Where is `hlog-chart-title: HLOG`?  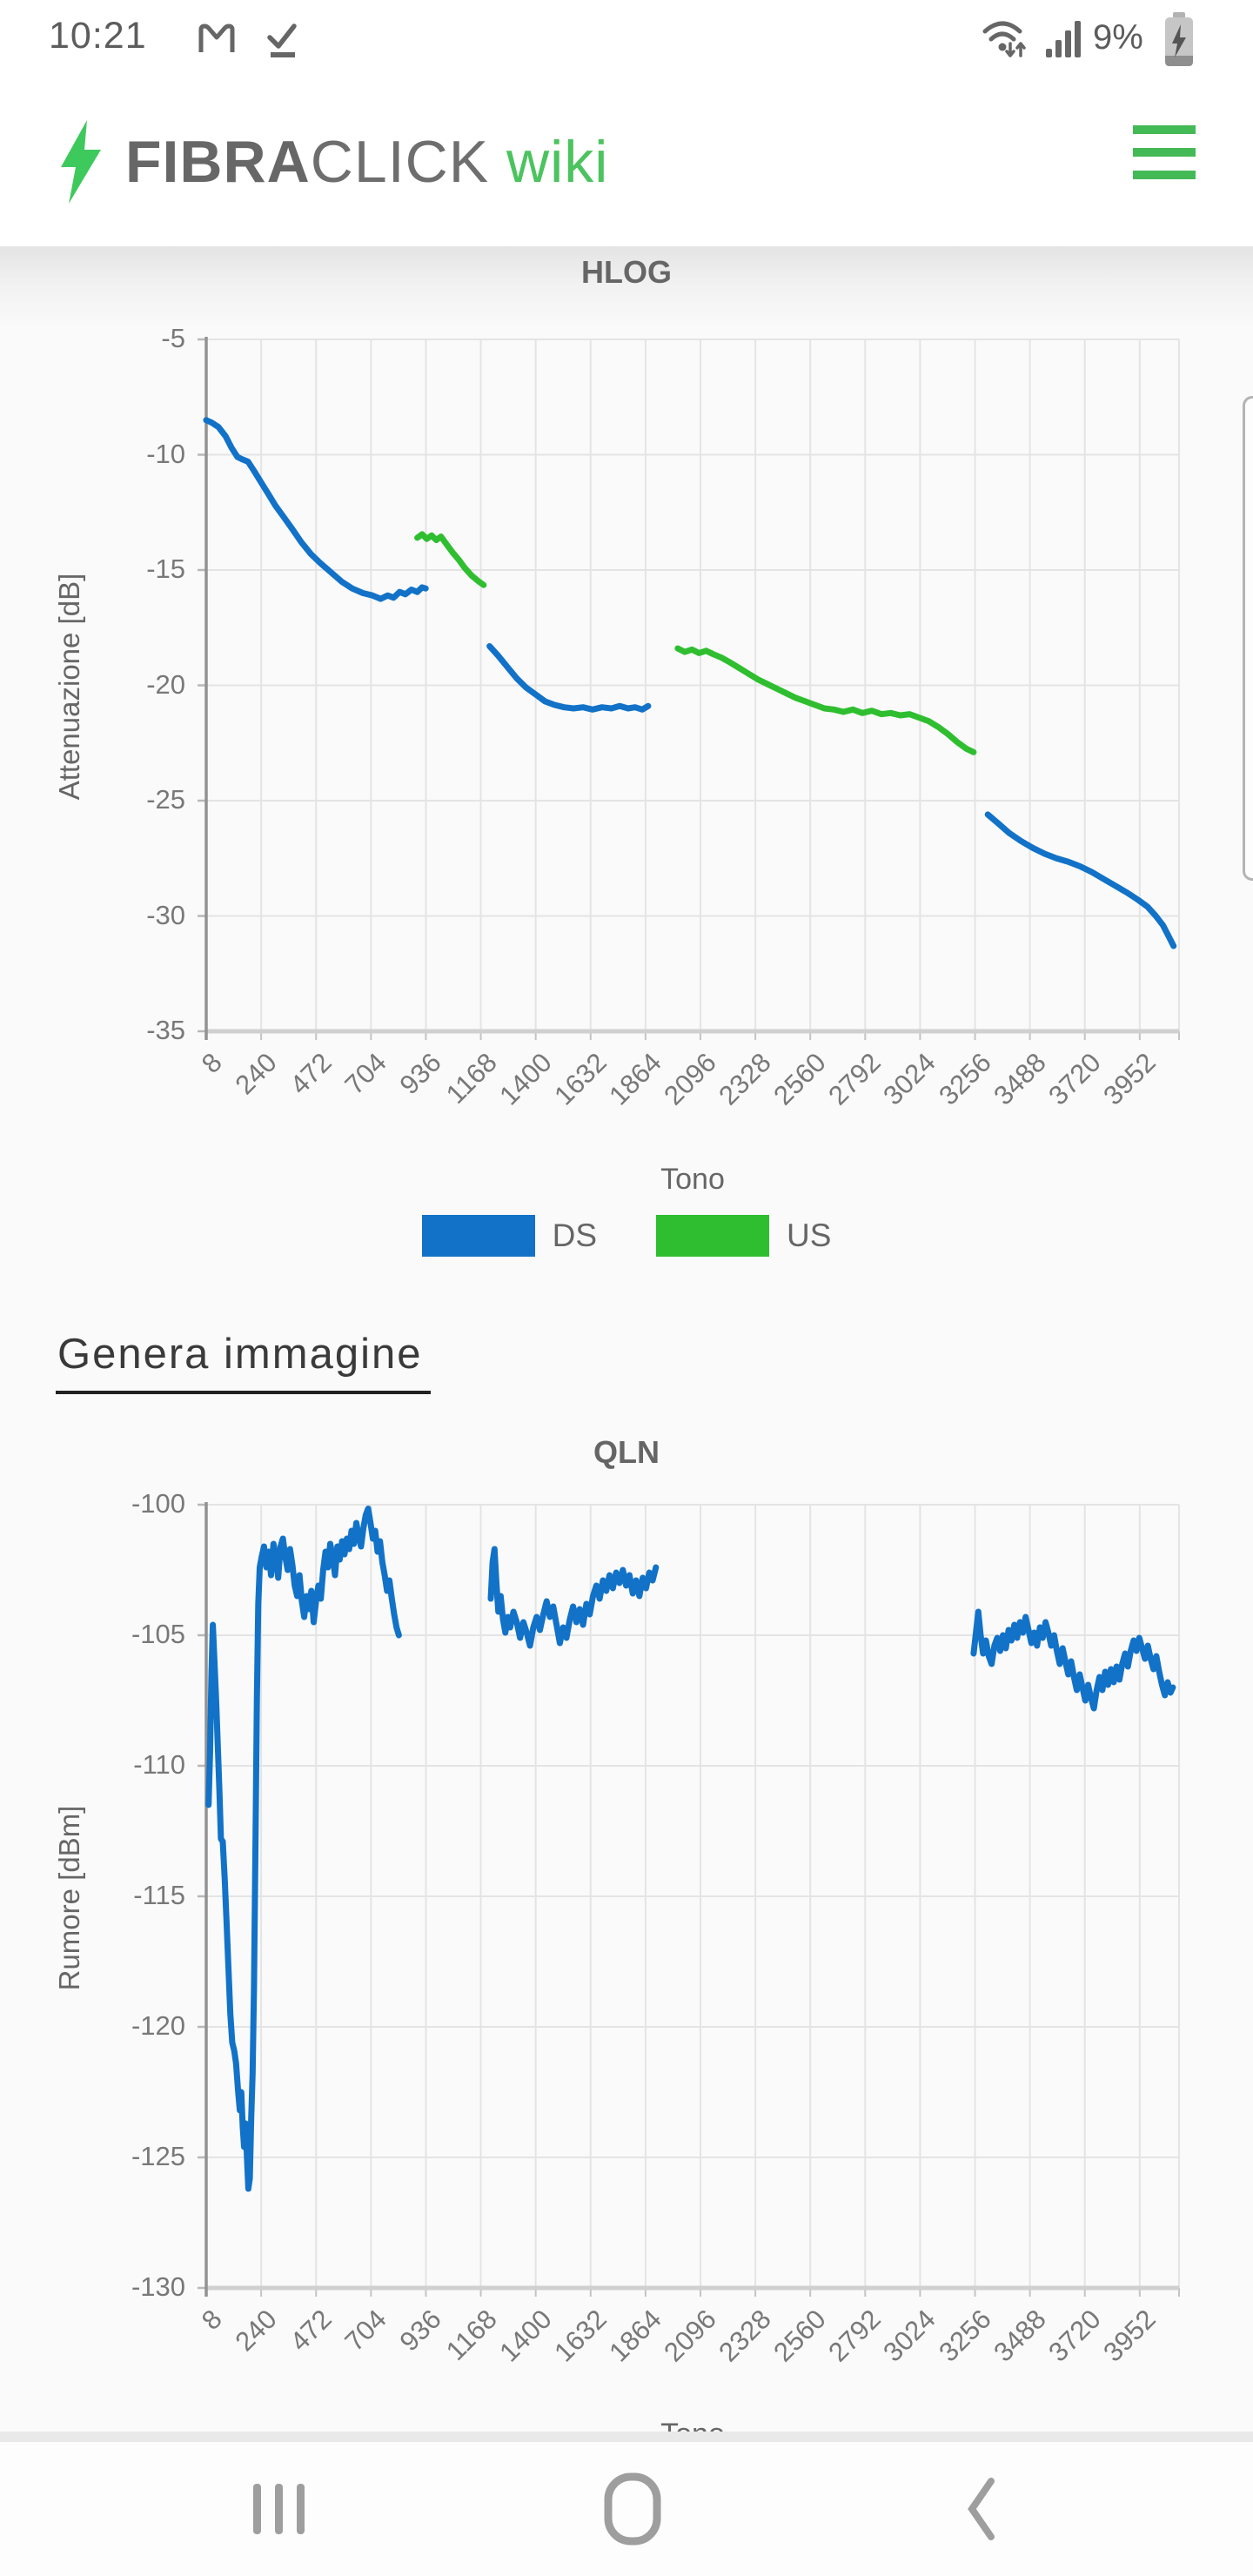 hlog-chart-title: HLOG is located at coordinates (626, 272).